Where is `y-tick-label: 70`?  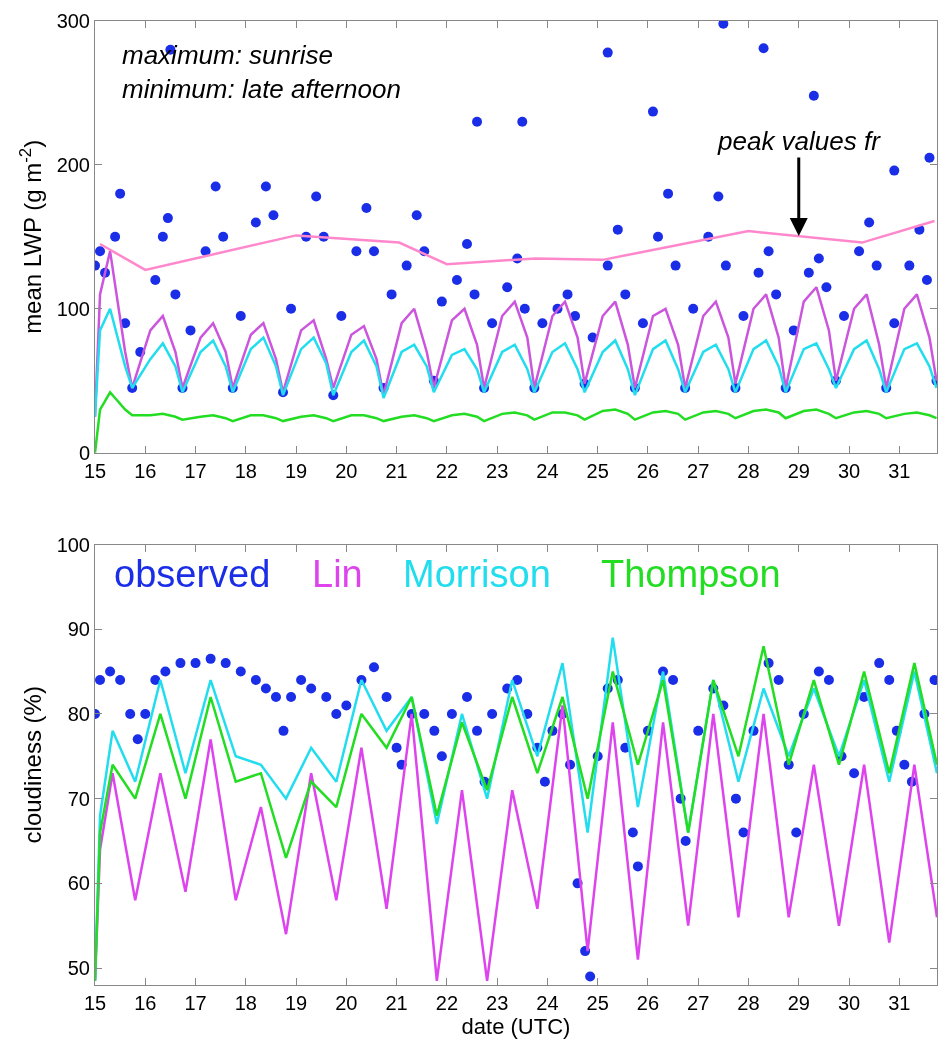 y-tick-label: 70 is located at coordinates (78, 798).